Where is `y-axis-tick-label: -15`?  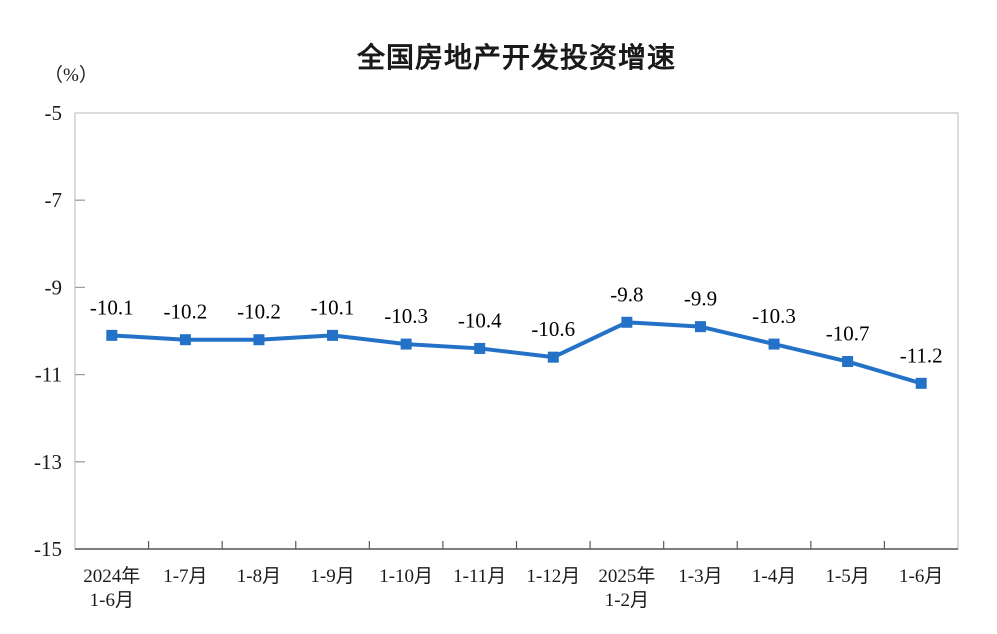 y-axis-tick-label: -15 is located at coordinates (48, 549).